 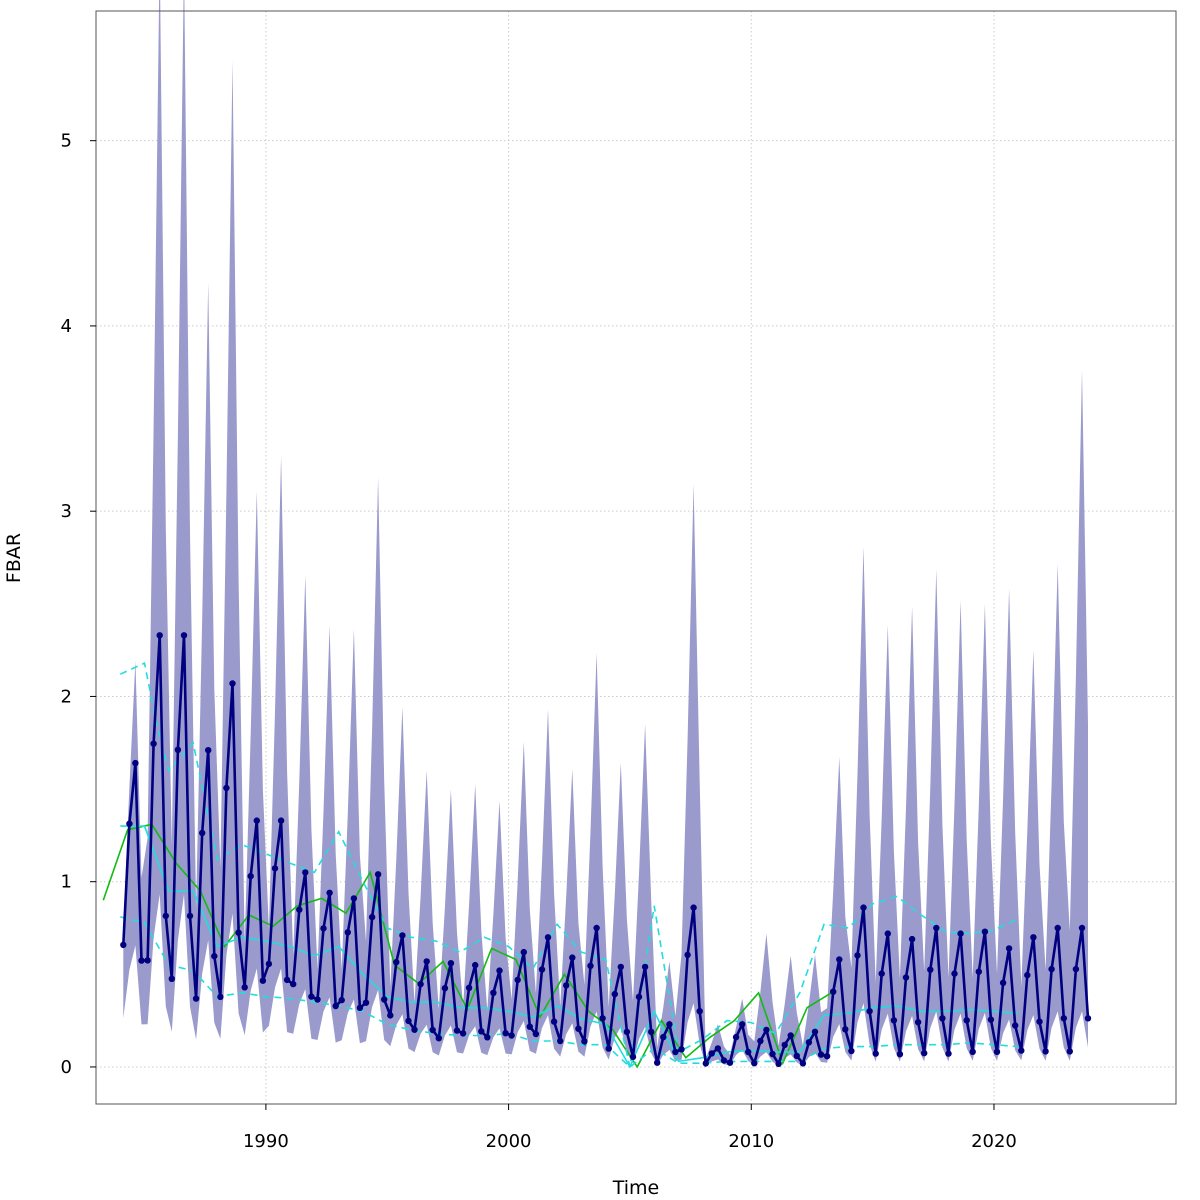 What do you see at coordinates (66, 882) in the screenshot?
I see `y-tick-label: 1` at bounding box center [66, 882].